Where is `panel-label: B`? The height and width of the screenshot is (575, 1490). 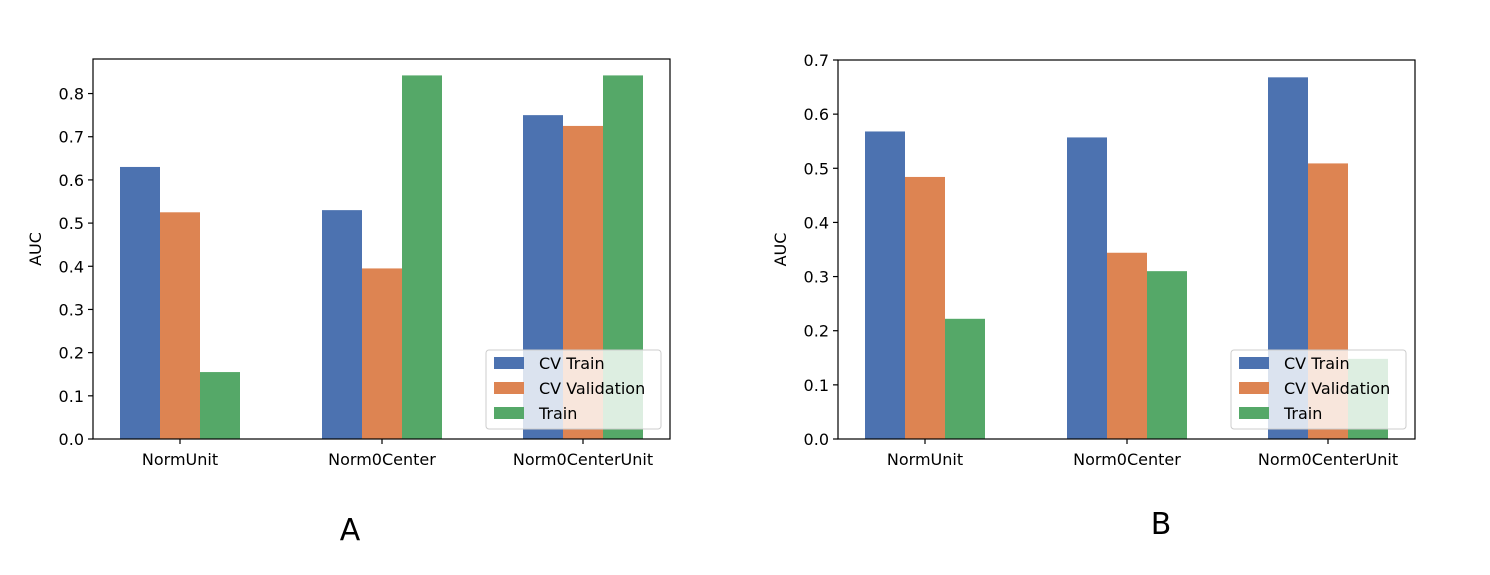 panel-label: B is located at coordinates (1161, 524).